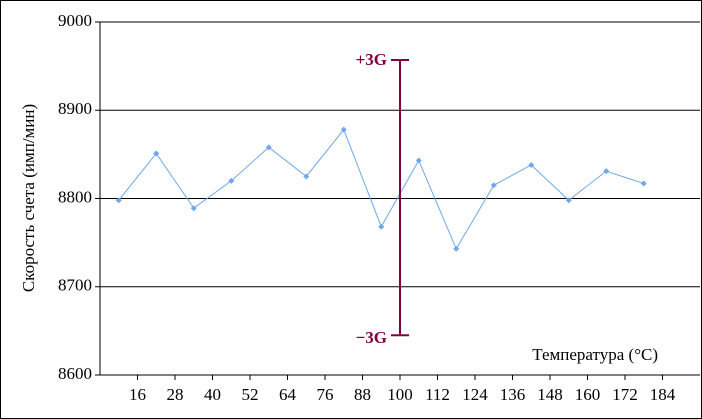  What do you see at coordinates (250, 394) in the screenshot?
I see `x-tick-label: 52` at bounding box center [250, 394].